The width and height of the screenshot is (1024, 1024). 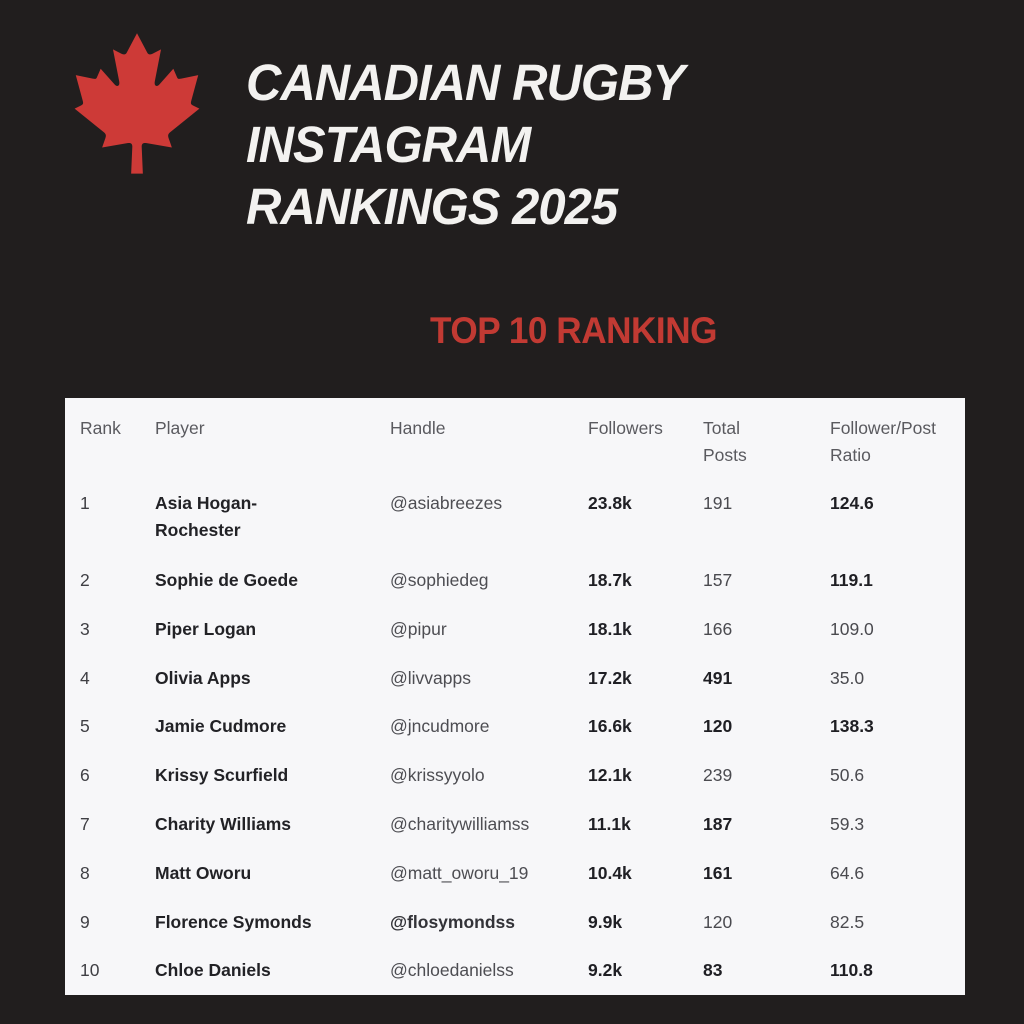 What do you see at coordinates (610, 628) in the screenshot?
I see `followers-cell: 18.1k` at bounding box center [610, 628].